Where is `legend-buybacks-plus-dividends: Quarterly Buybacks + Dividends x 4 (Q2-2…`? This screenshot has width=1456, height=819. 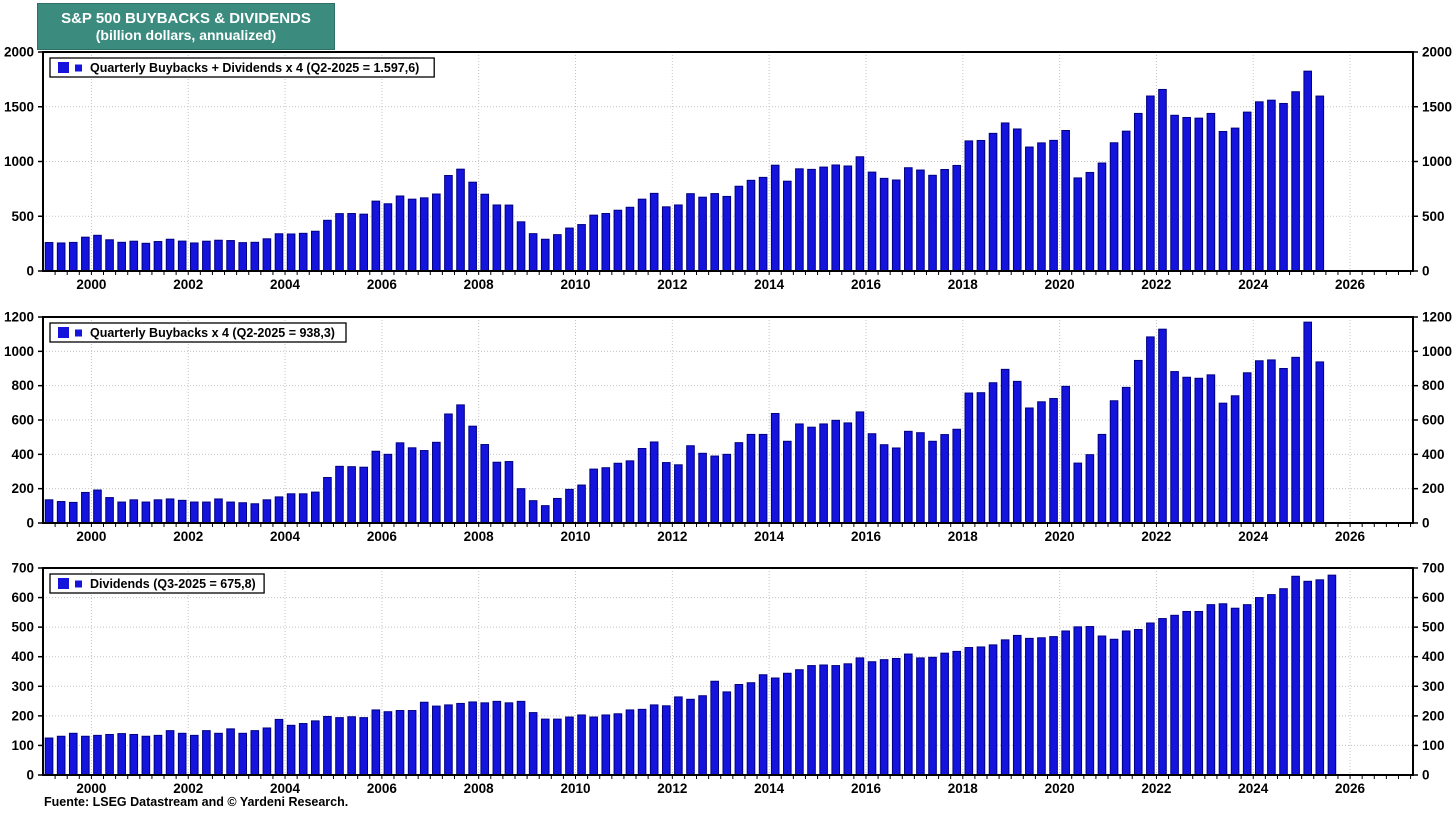 legend-buybacks-plus-dividends: Quarterly Buybacks + Dividends x 4 (Q2-2… is located at coordinates (242, 67).